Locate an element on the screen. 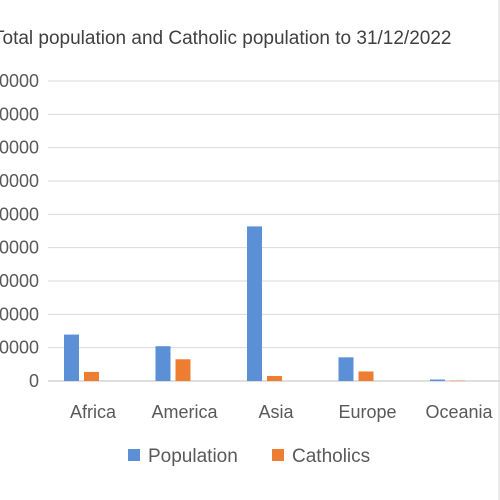  bar-population-oceania is located at coordinates (437, 380).